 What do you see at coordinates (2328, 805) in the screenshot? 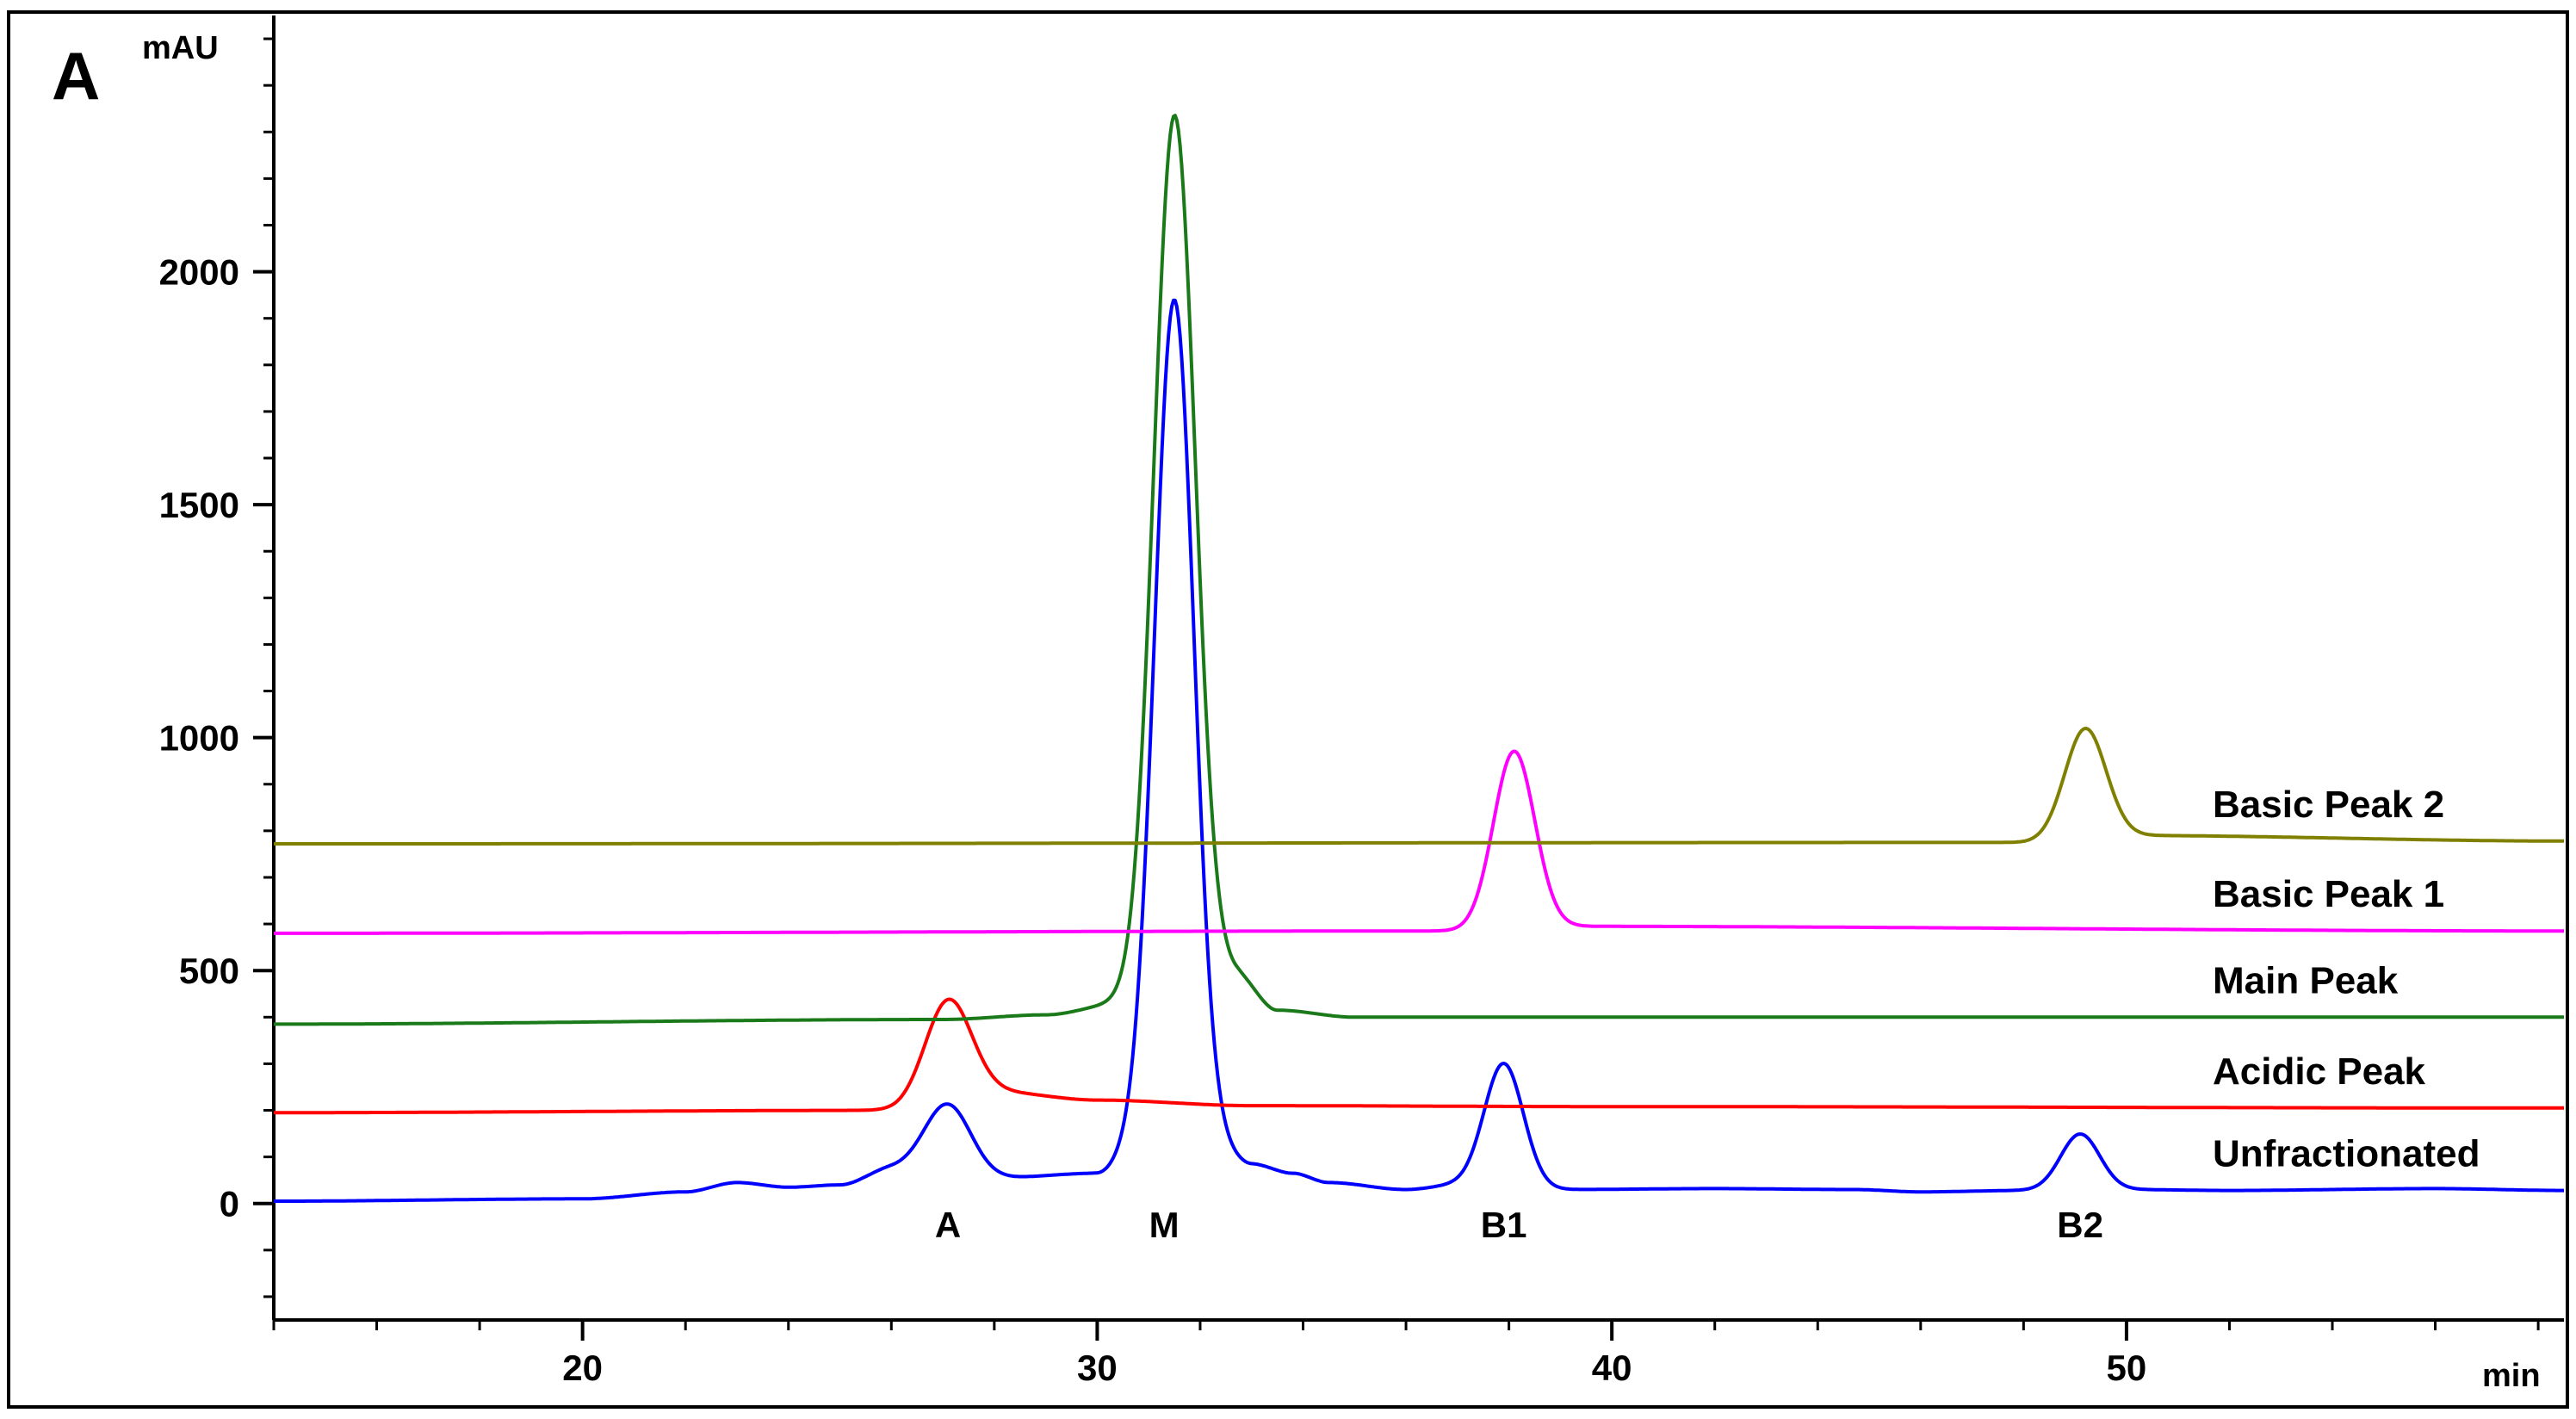
I see `series-label-basic-peak-2: Basic Peak 2` at bounding box center [2328, 805].